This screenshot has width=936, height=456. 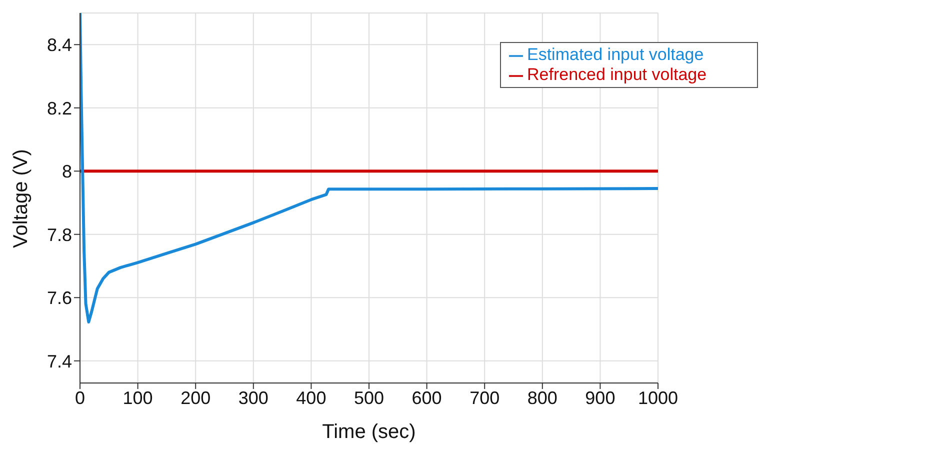 I want to click on x-tick-label: 500, so click(x=369, y=398).